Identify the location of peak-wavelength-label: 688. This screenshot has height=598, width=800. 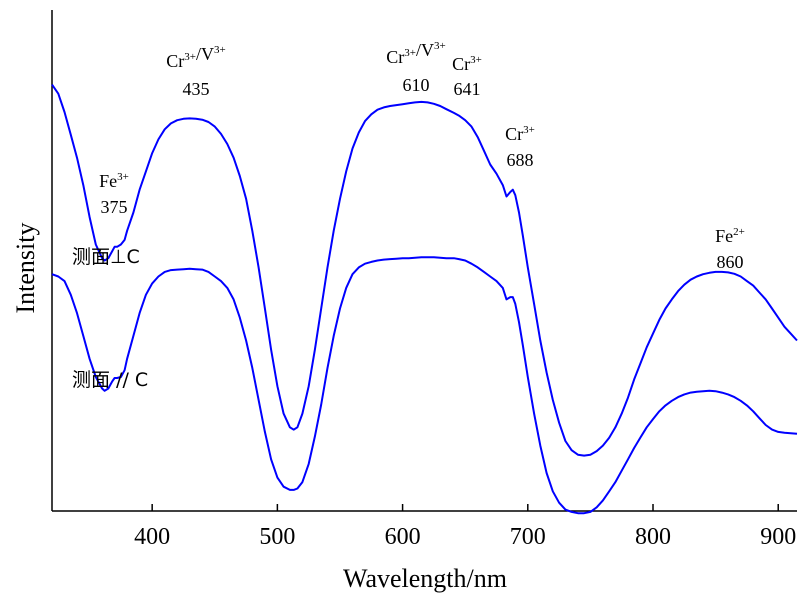
(520, 160).